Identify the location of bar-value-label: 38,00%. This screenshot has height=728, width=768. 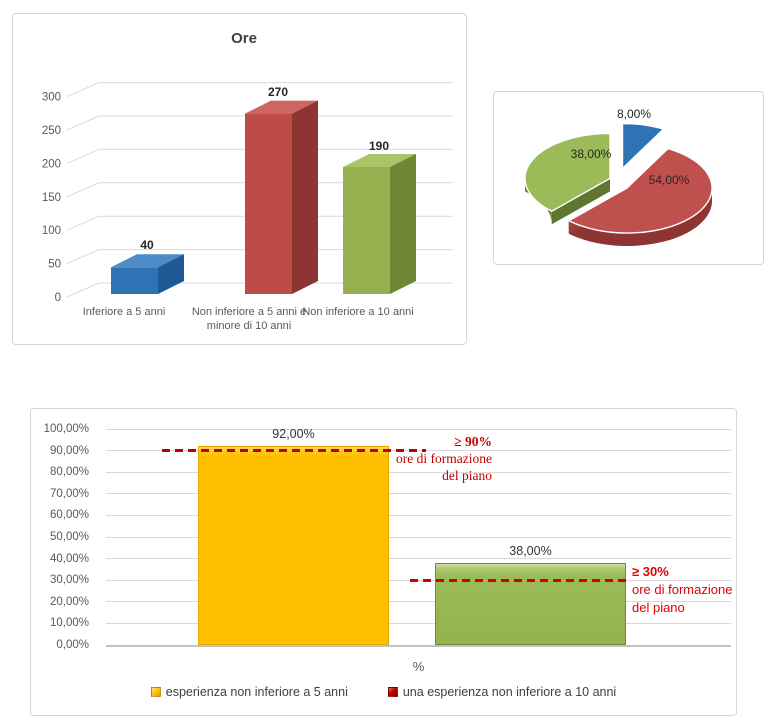
(530, 551).